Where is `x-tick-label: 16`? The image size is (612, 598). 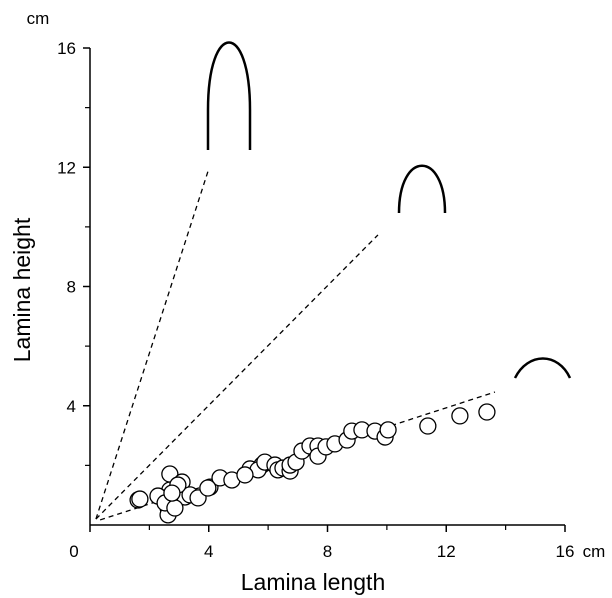 x-tick-label: 16 is located at coordinates (565, 551).